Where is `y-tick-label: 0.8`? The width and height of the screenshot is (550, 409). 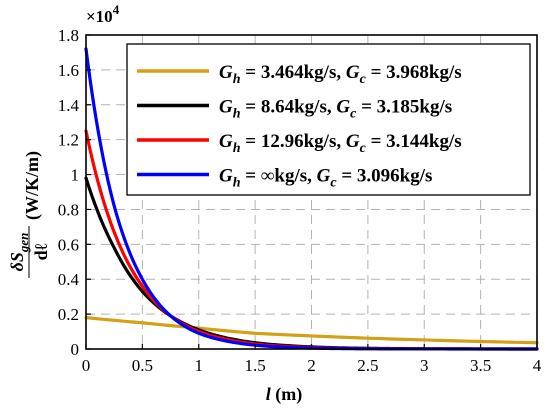
y-tick-label: 0.8 is located at coordinates (68, 209).